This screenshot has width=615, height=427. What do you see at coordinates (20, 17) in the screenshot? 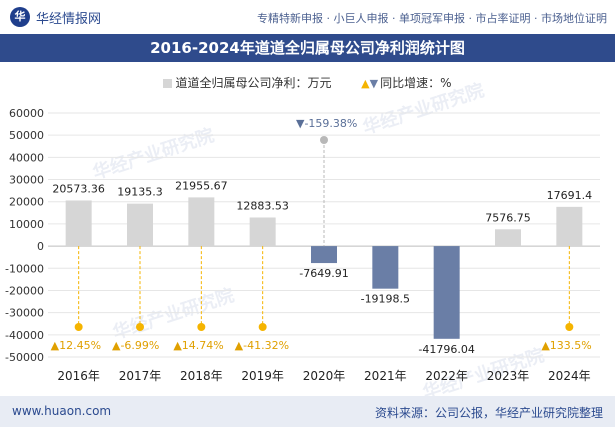
I see `brand-logo-icon: 华` at bounding box center [20, 17].